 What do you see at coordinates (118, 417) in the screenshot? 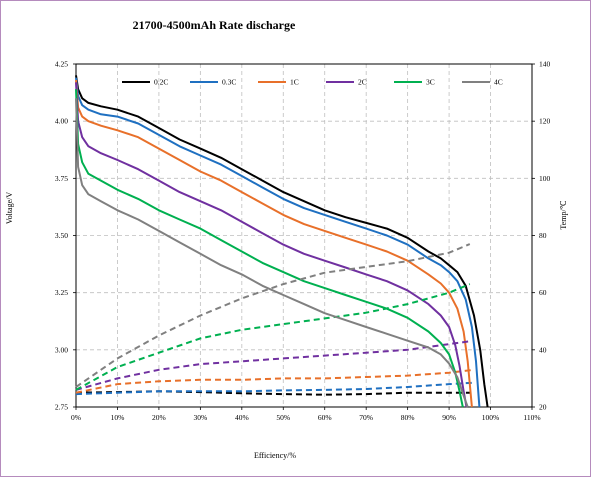
I see `x-tick-label: 10%` at bounding box center [118, 417].